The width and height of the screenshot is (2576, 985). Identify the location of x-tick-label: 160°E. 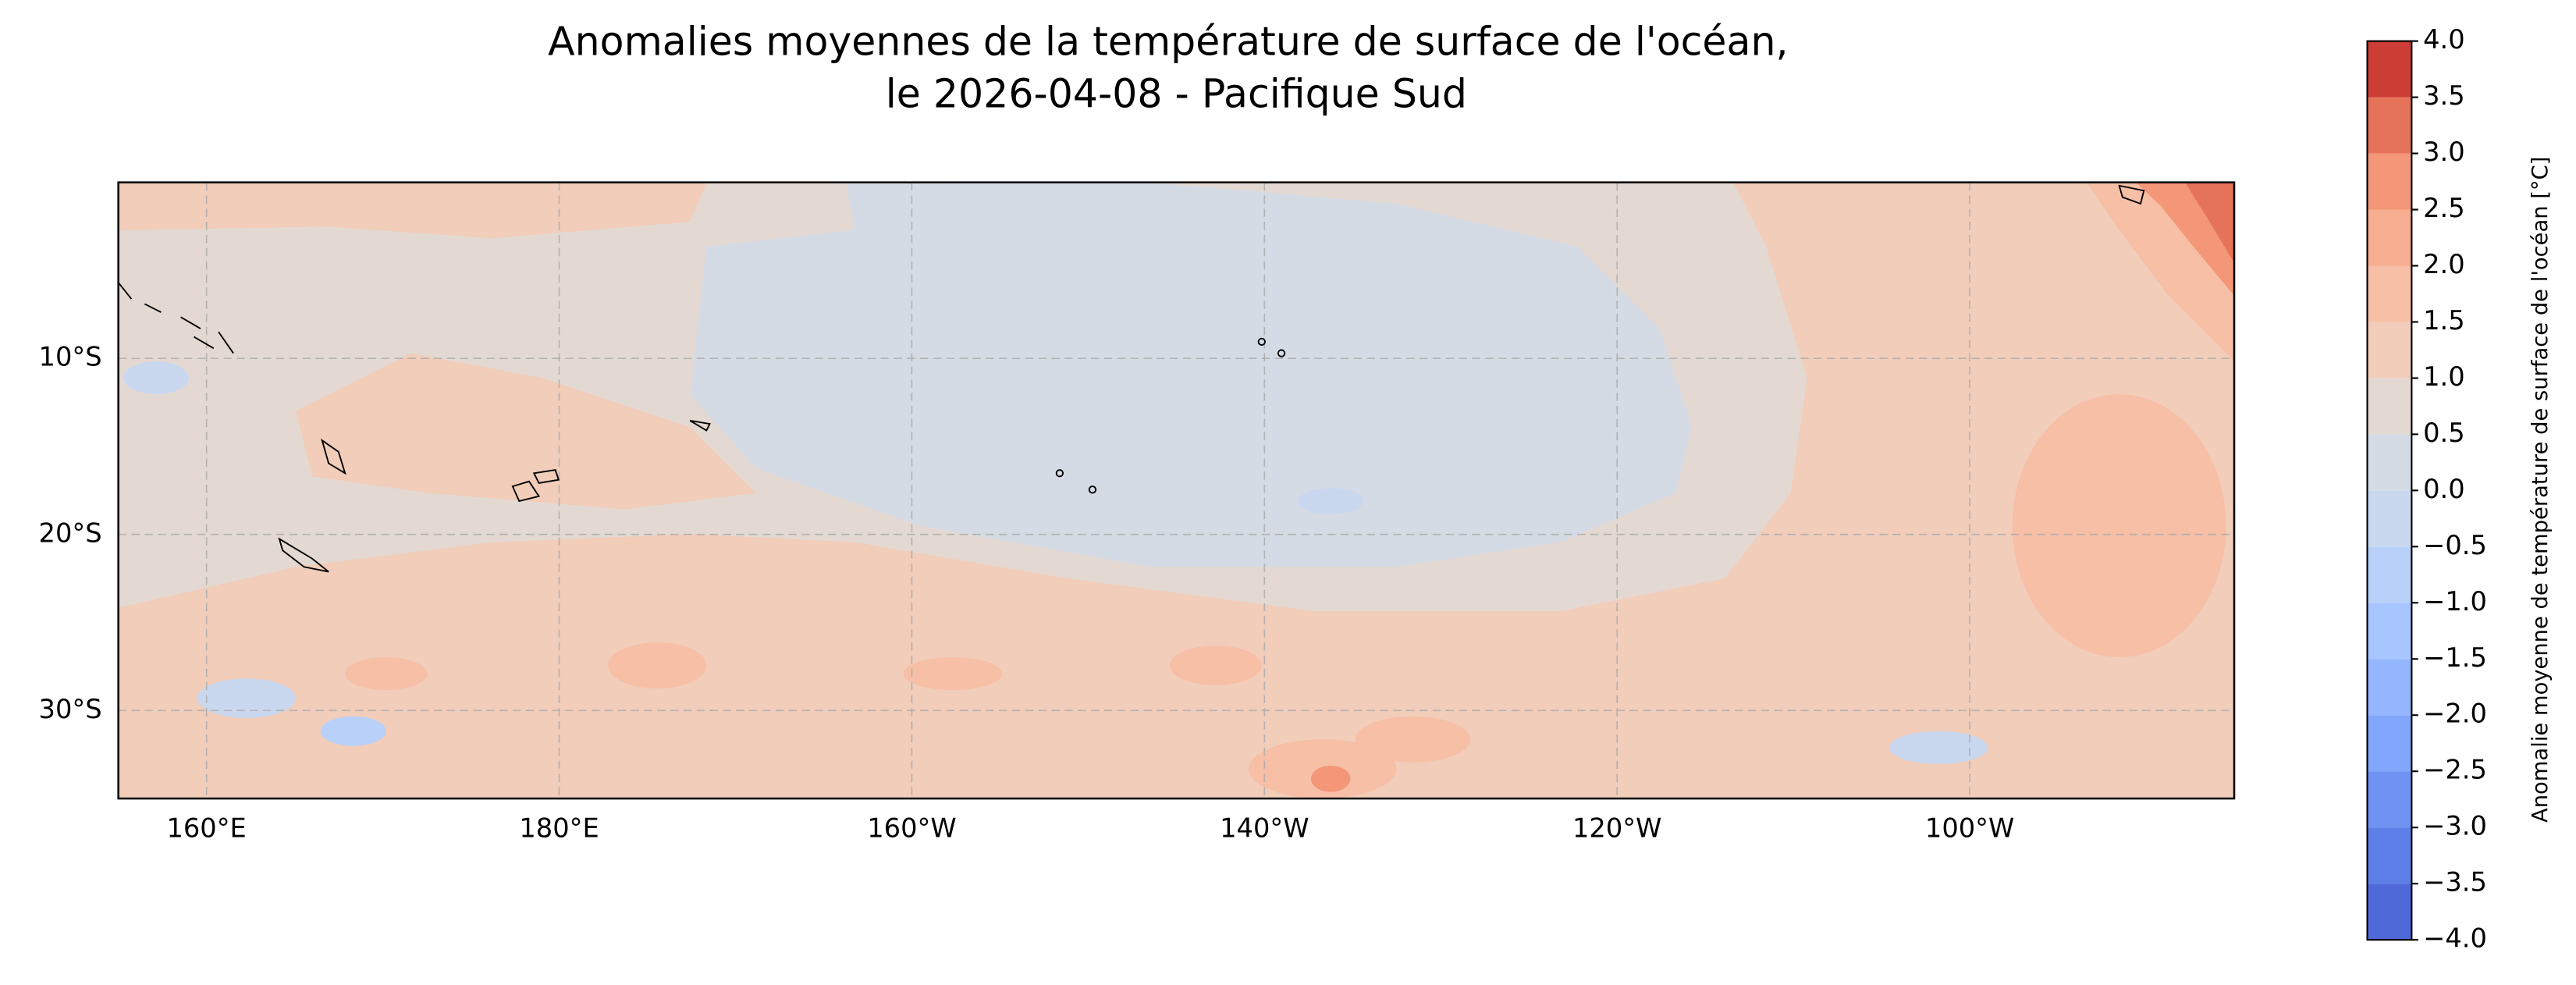
(206, 828).